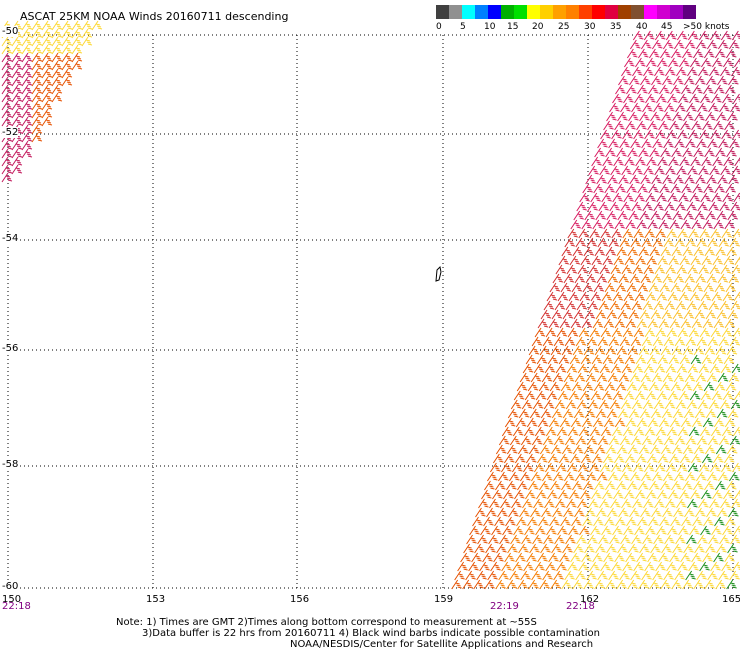  Describe the element at coordinates (590, 27) in the screenshot. I see `colorbar-label: 30` at that location.